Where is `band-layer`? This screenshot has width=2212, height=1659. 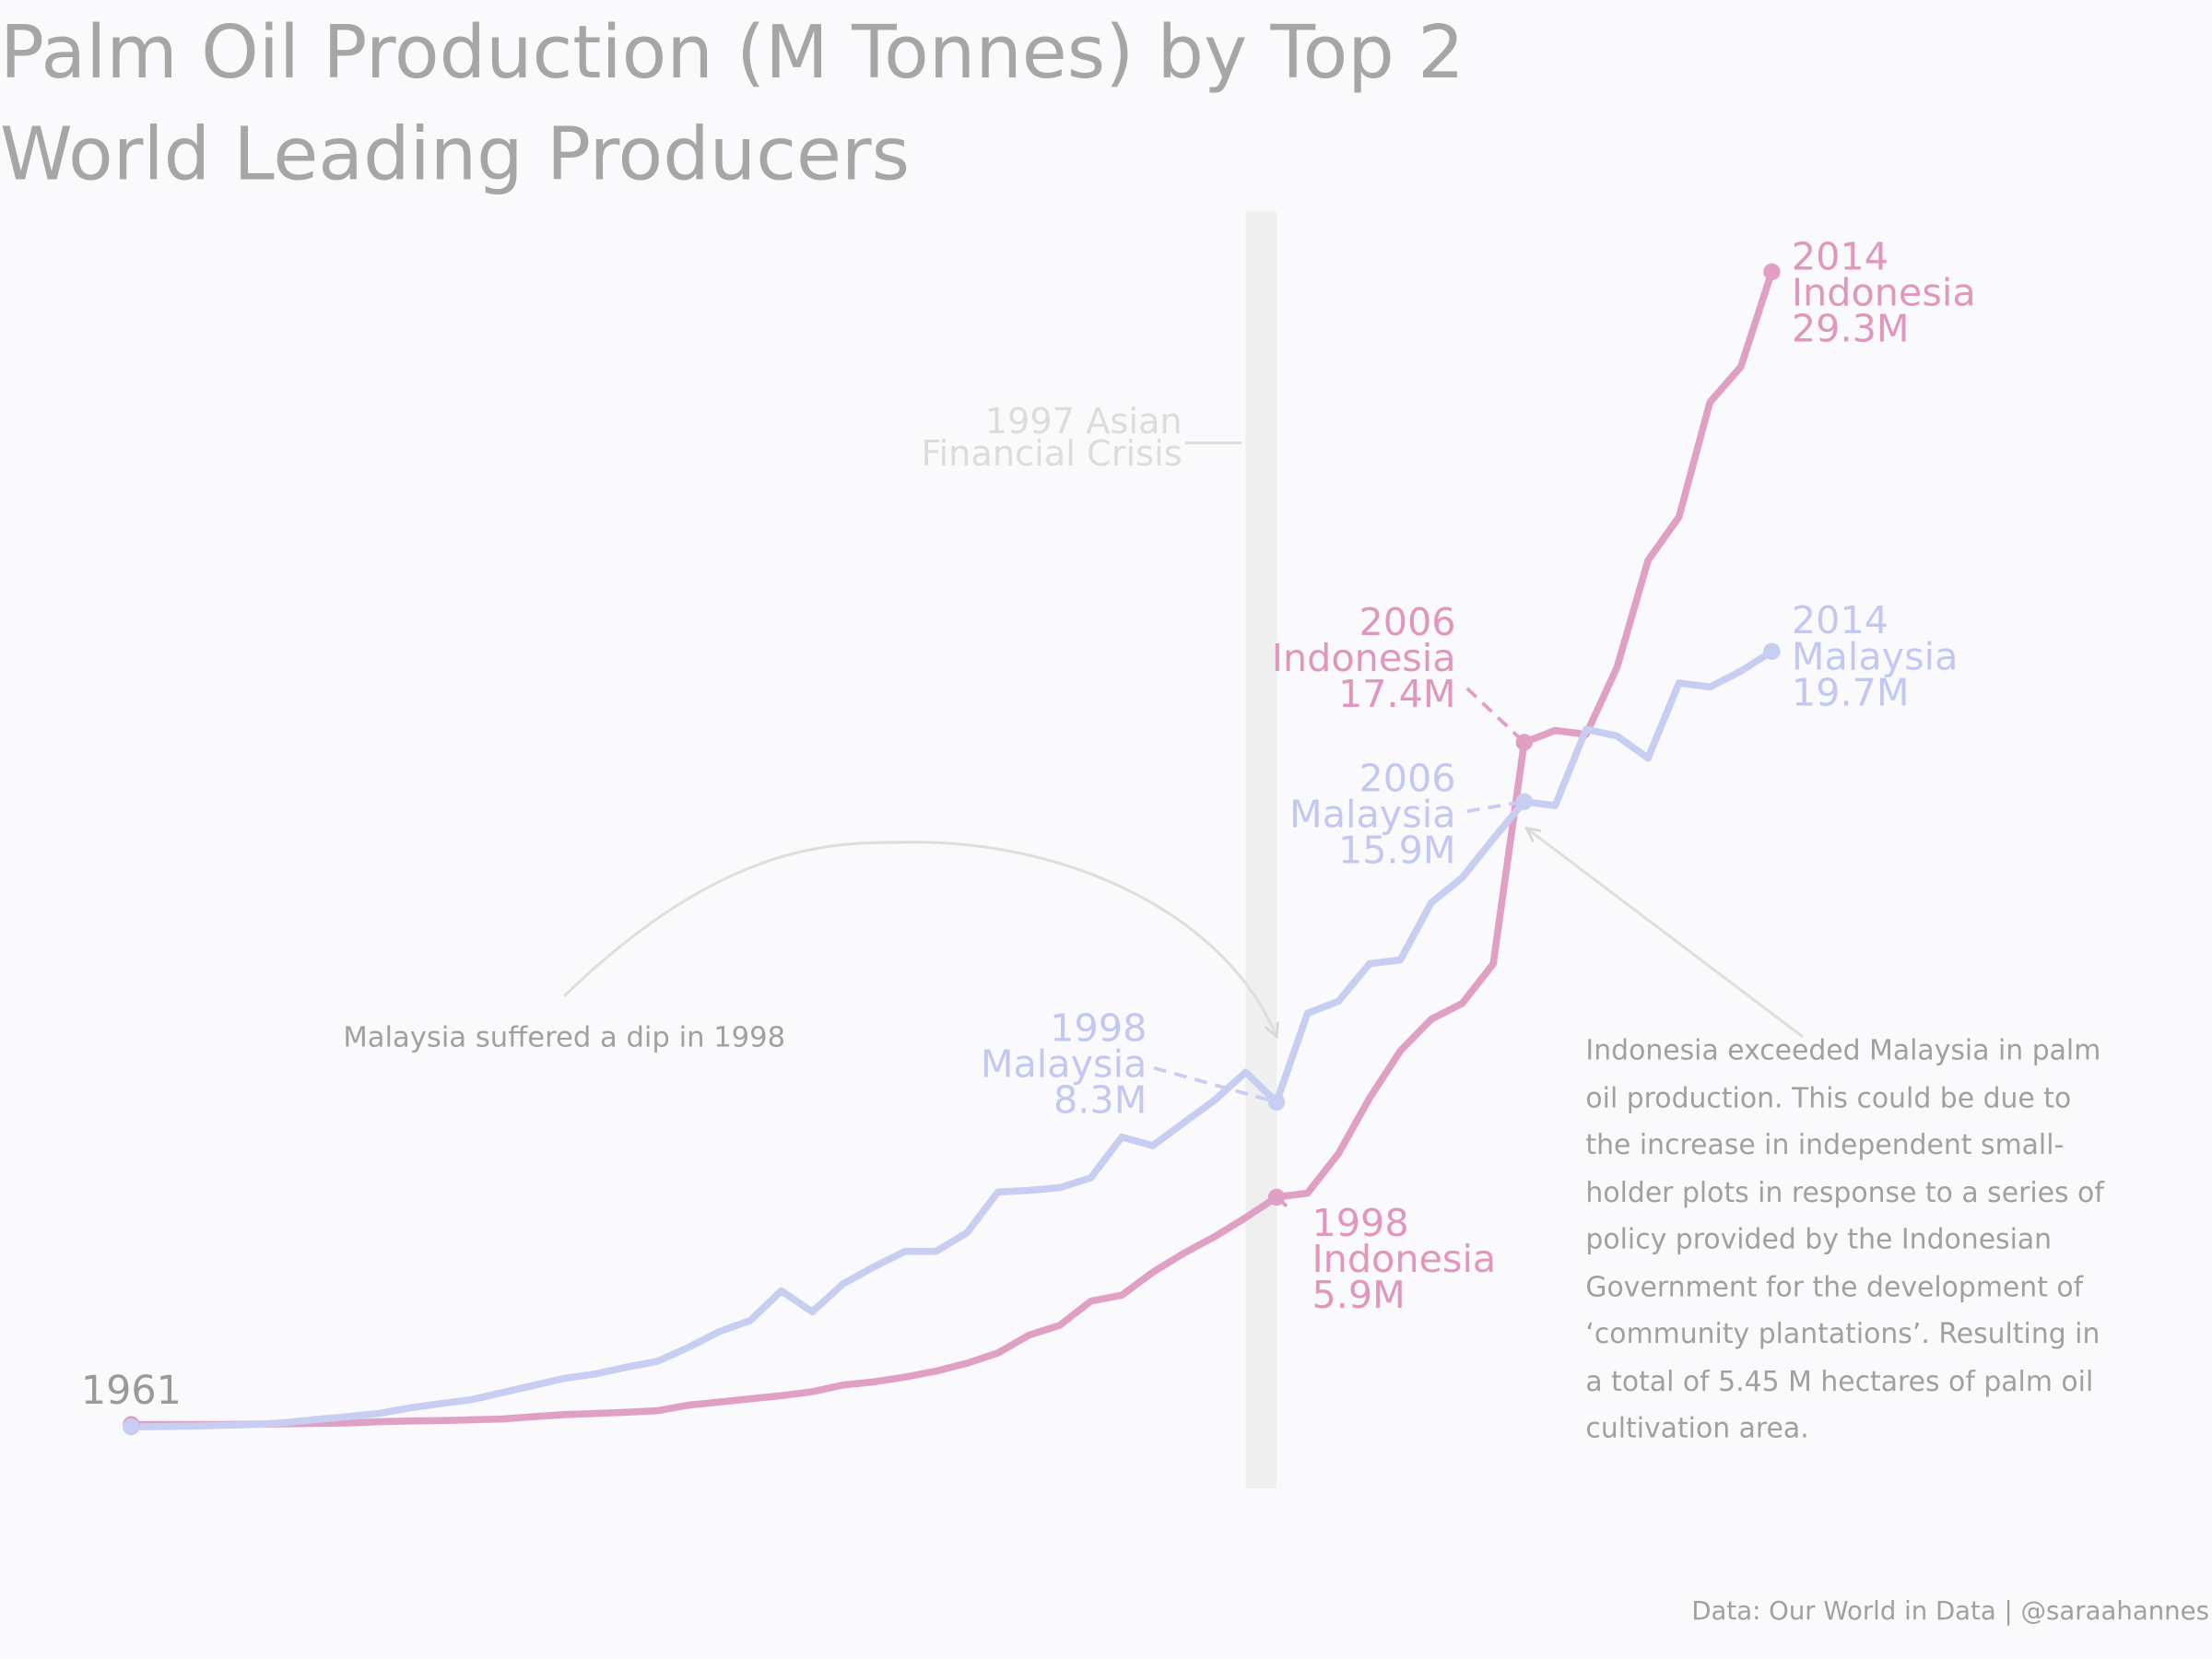 band-layer is located at coordinates (1261, 849).